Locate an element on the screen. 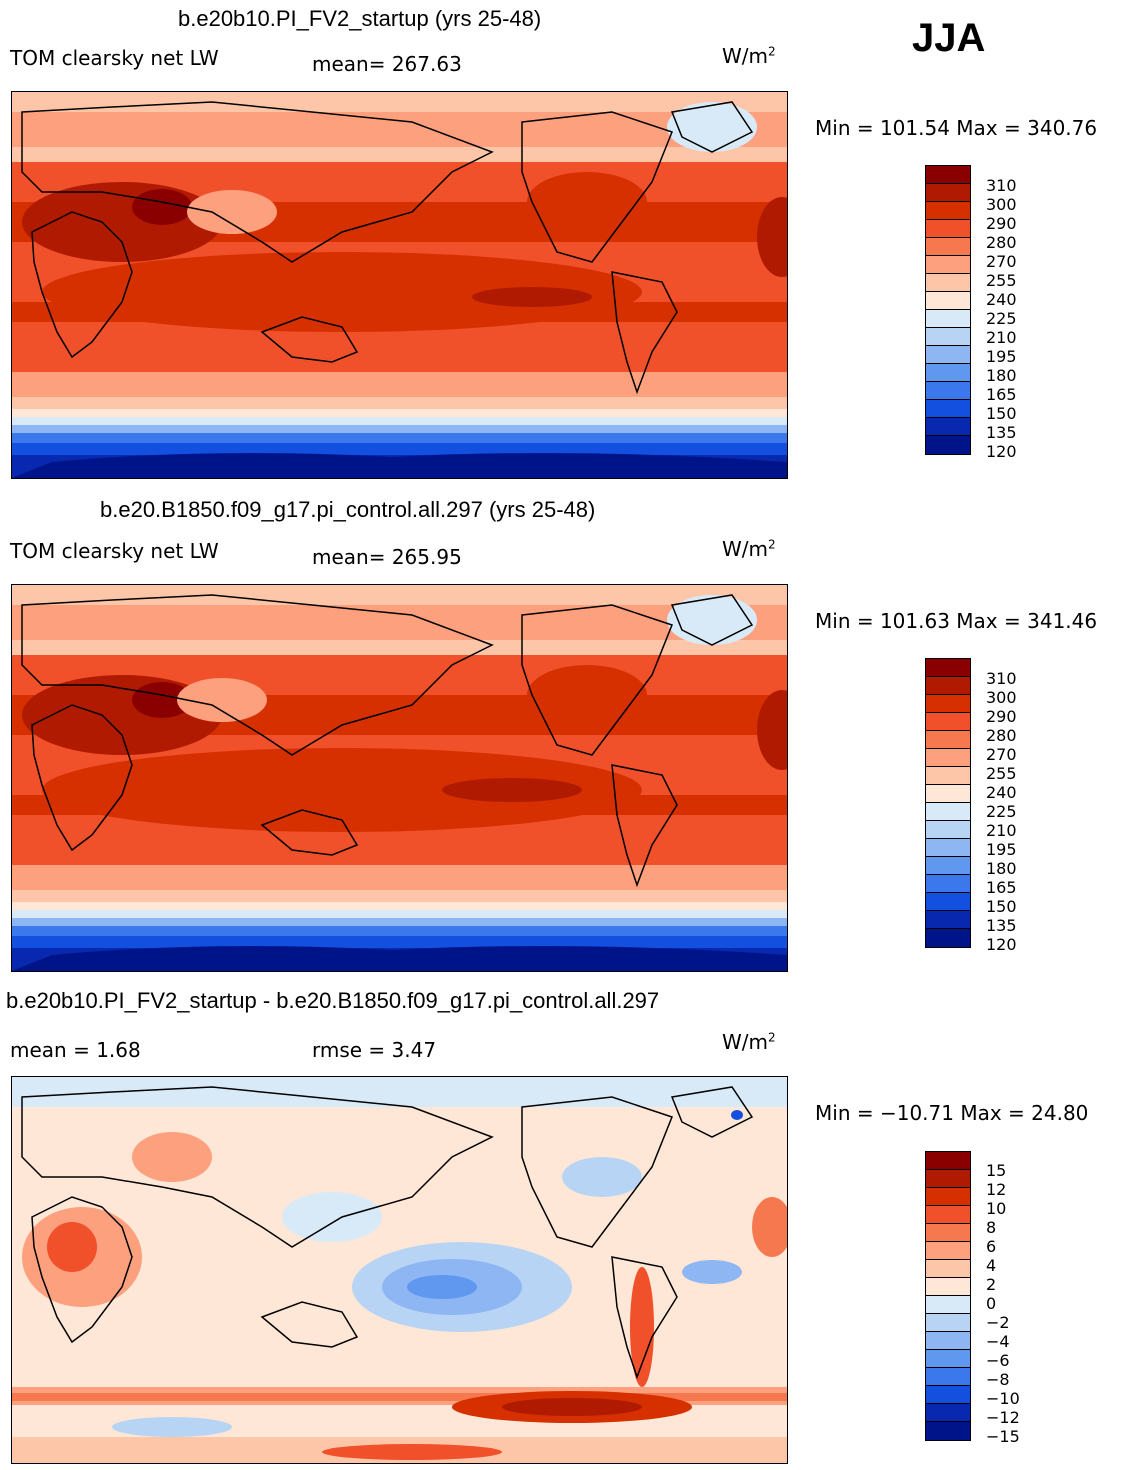 The height and width of the screenshot is (1470, 1127). panel1-minmax: Min = 101.54 Max = 340.76 is located at coordinates (956, 128).